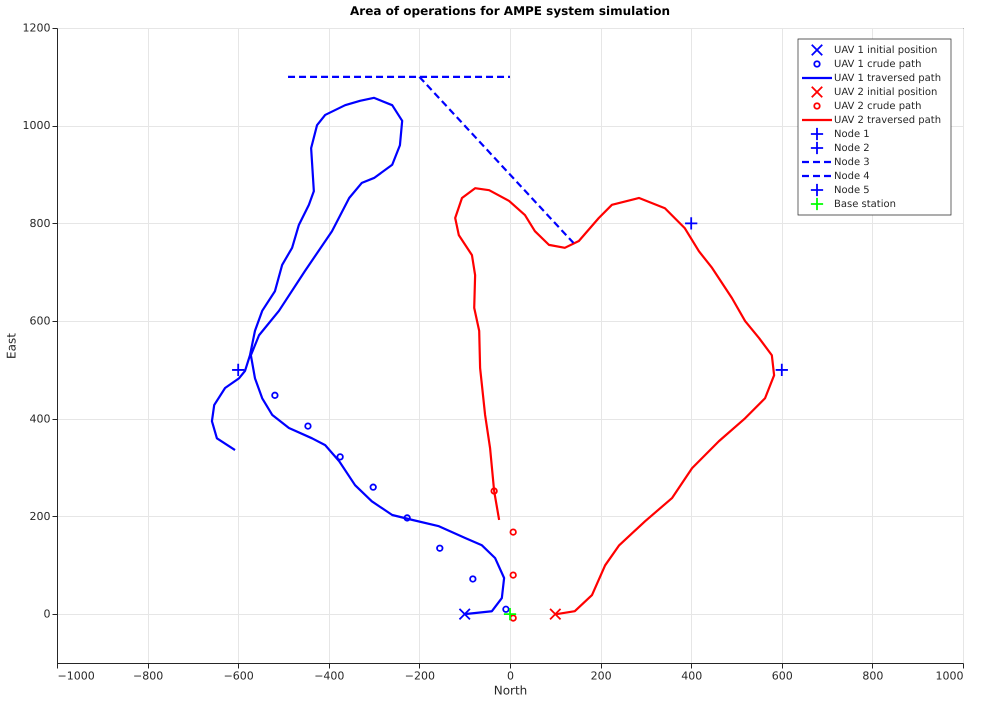  What do you see at coordinates (873, 676) in the screenshot?
I see `x-tick-label: 800` at bounding box center [873, 676].